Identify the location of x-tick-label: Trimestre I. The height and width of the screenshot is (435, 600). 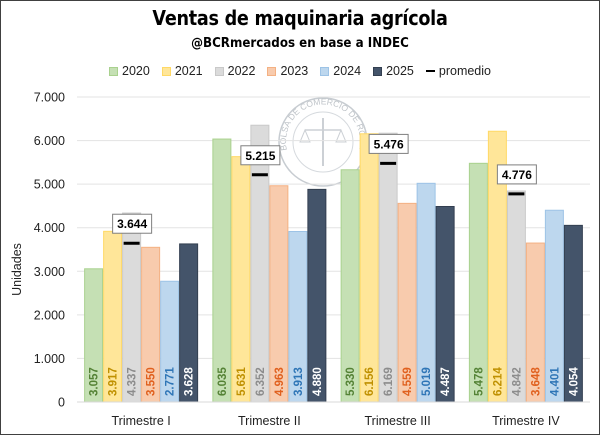
(140, 421).